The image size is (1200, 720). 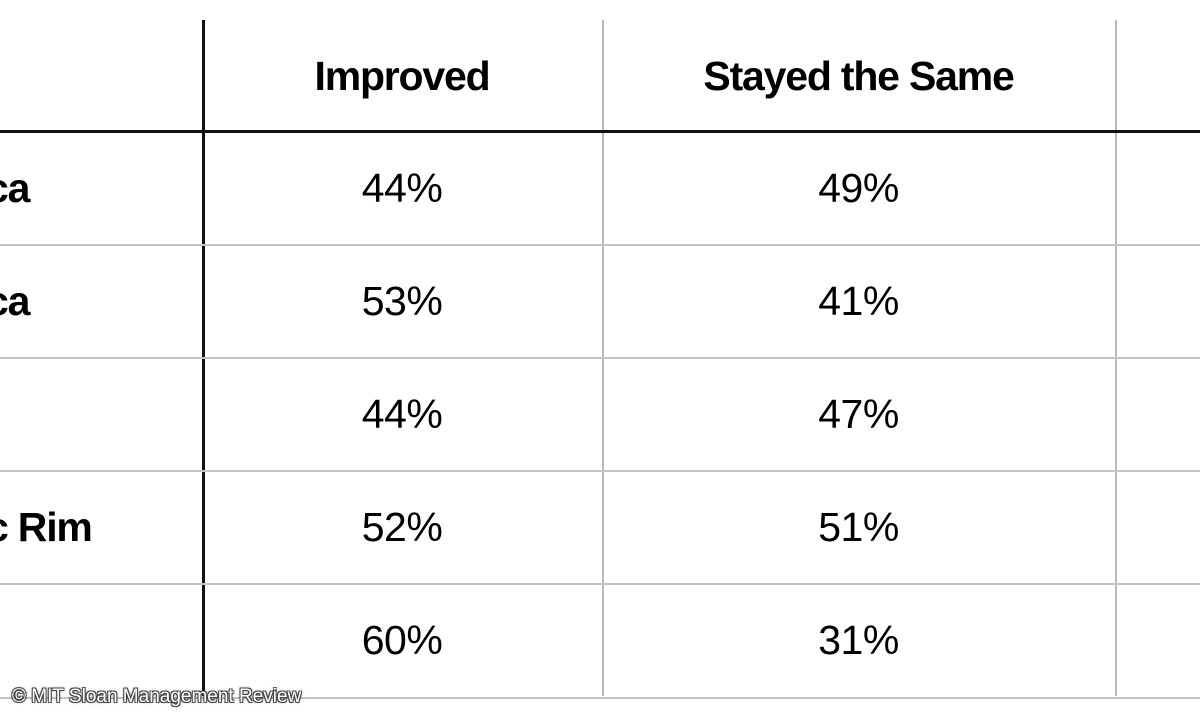 What do you see at coordinates (600, 131) in the screenshot?
I see `header-rule` at bounding box center [600, 131].